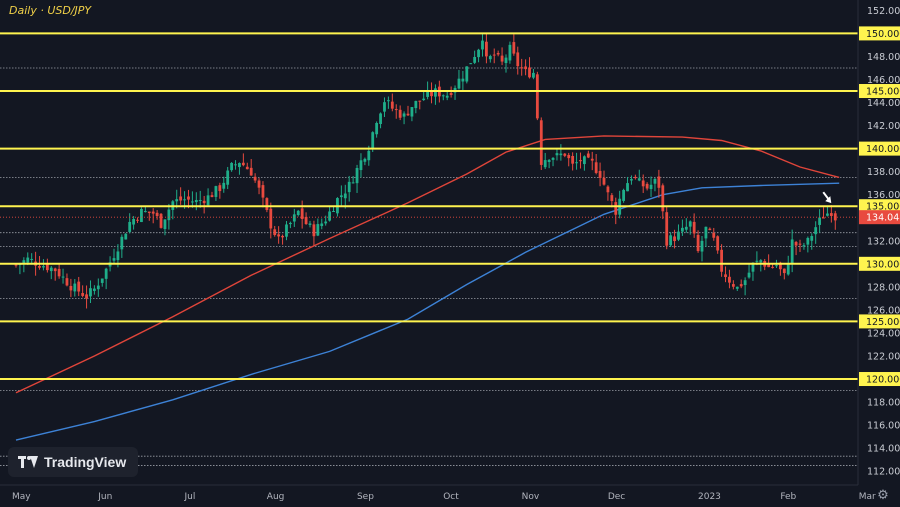 This screenshot has height=507, width=900. Describe the element at coordinates (883, 207) in the screenshot. I see `level-price-label: 135.000` at that location.